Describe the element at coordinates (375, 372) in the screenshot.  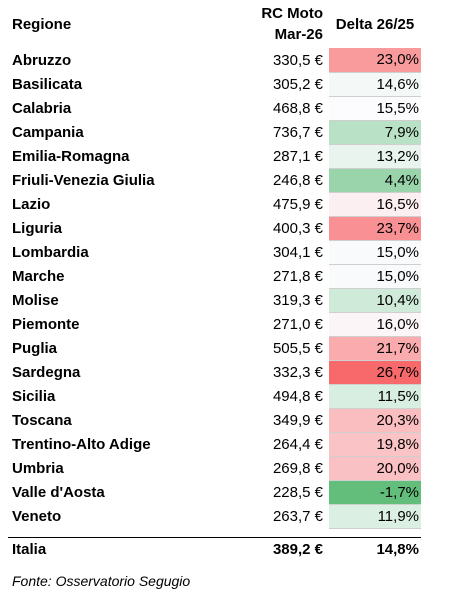
I see `delta-value: 26,7%` at that location.